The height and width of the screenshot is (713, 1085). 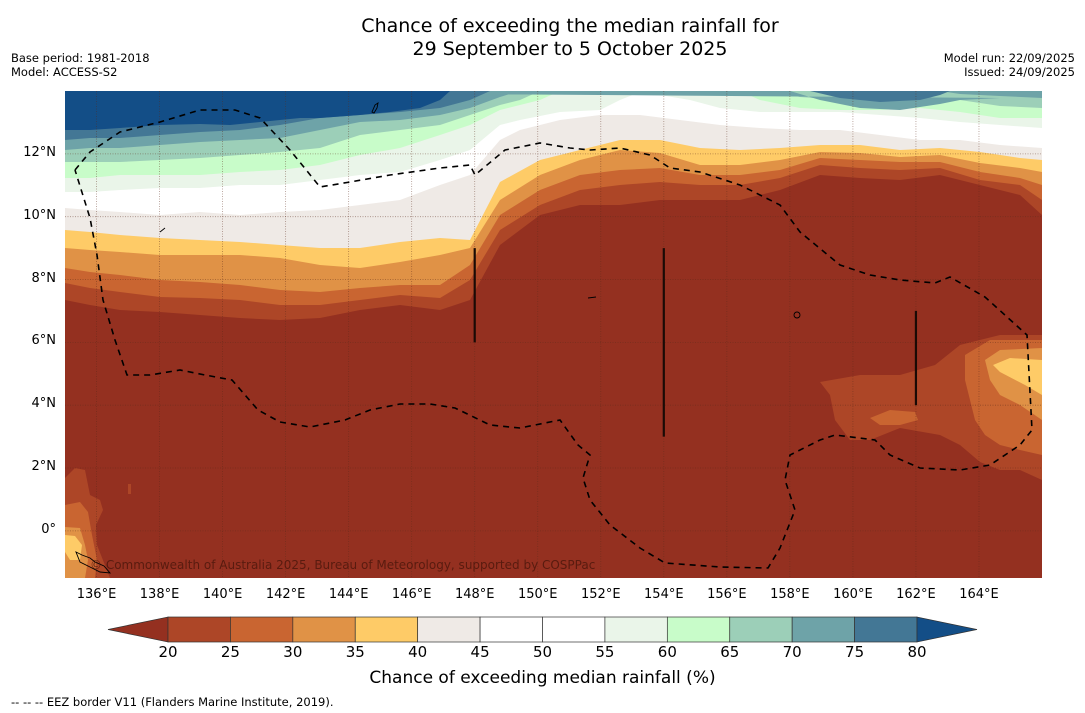 What do you see at coordinates (727, 594) in the screenshot?
I see `x-tick-label: 156°E` at bounding box center [727, 594].